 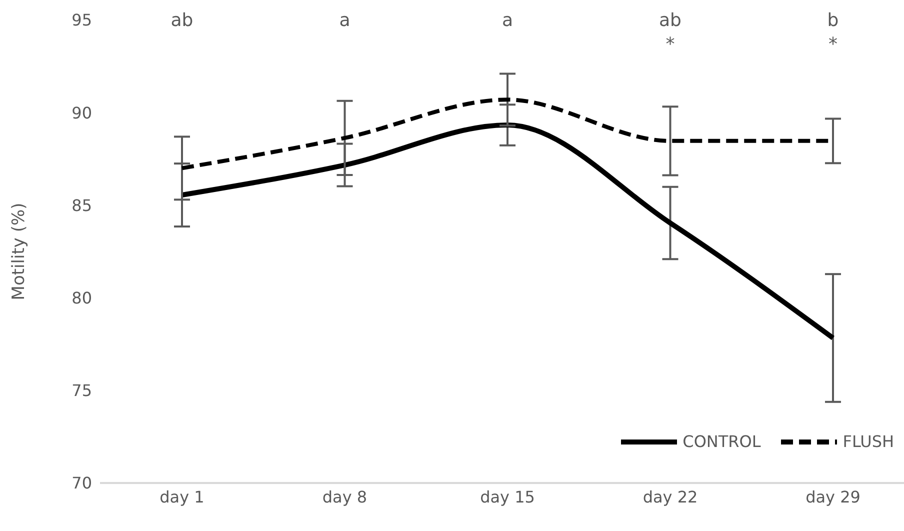 What do you see at coordinates (670, 32) in the screenshot?
I see `annotation: ab *` at bounding box center [670, 32].